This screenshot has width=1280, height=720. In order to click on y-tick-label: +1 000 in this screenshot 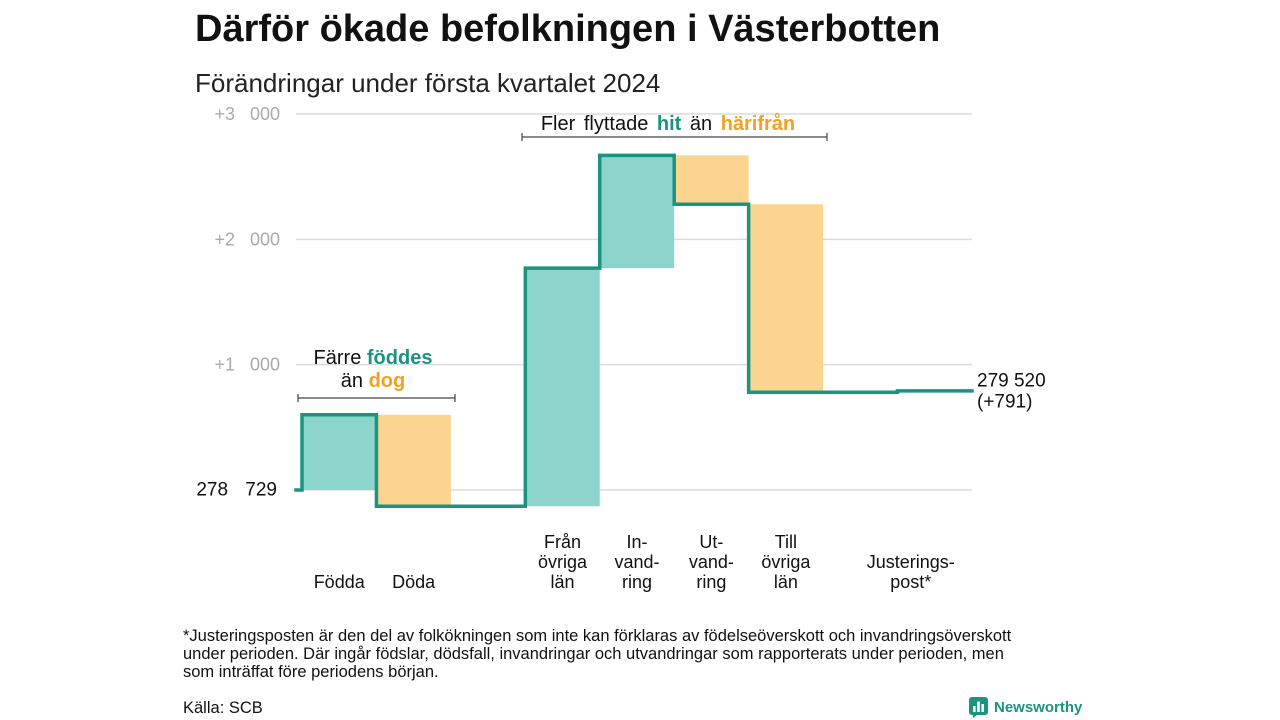, I will do `click(247, 365)`.